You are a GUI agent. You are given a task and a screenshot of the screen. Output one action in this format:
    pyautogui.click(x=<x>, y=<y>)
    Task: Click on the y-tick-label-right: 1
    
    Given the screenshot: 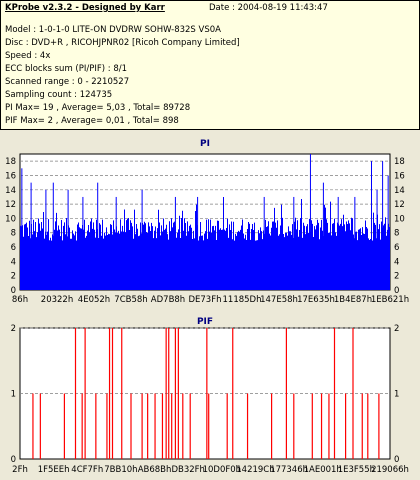 What is the action you would take?
    pyautogui.click(x=396, y=395)
    